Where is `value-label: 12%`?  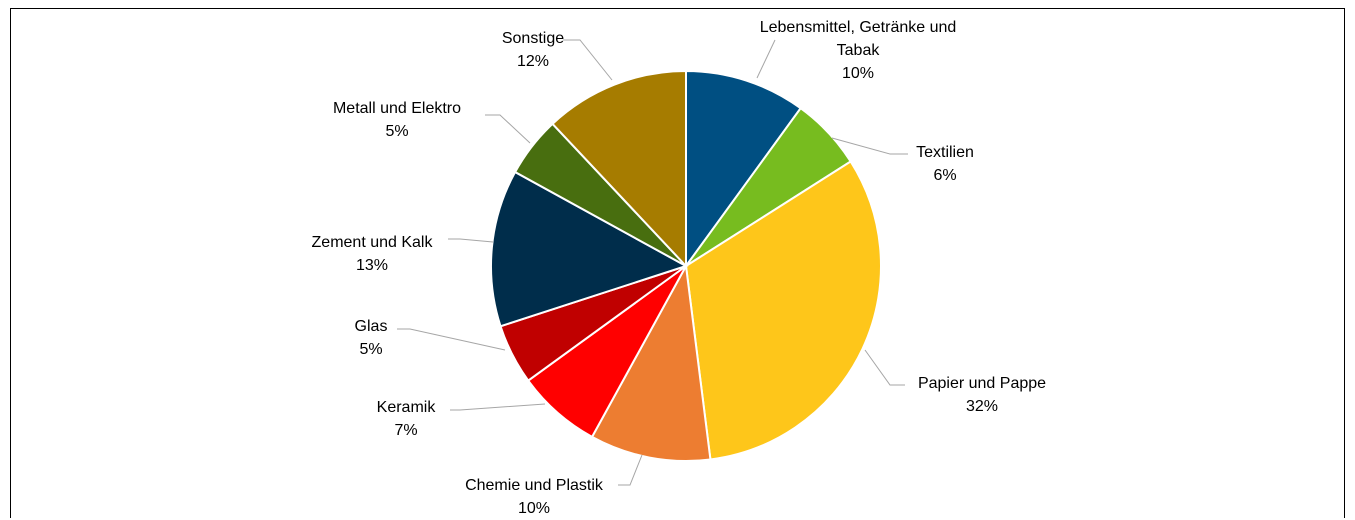 value-label: 12% is located at coordinates (533, 61).